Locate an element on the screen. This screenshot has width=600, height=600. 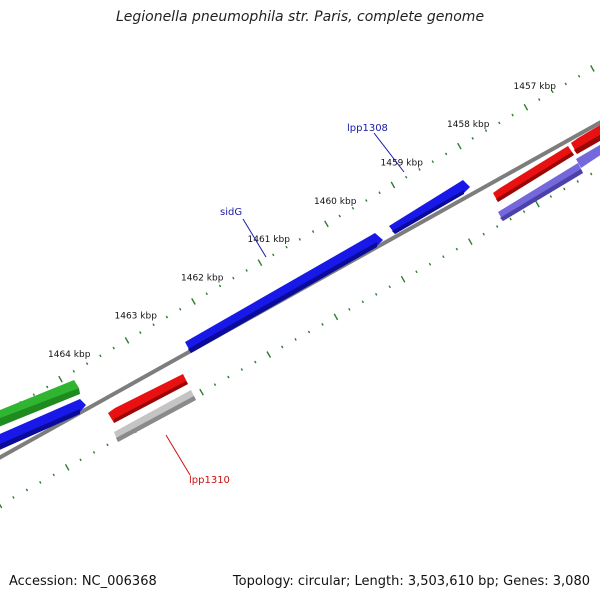
feature-lpp1308-gene is located at coordinates (429, 207).